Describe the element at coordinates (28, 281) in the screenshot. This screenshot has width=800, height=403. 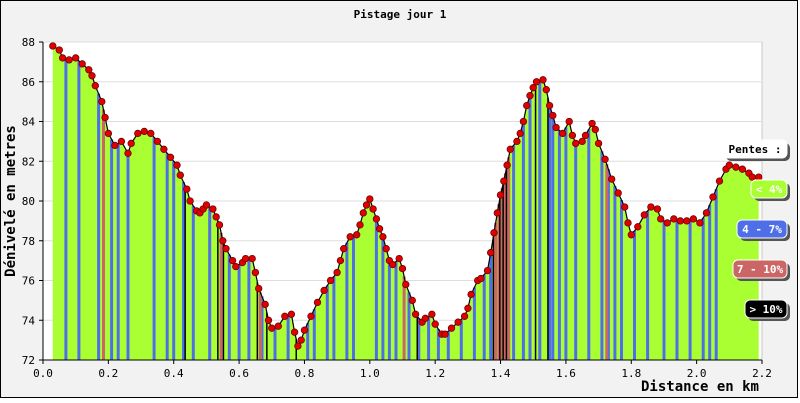
I see `y-tick-label: 76` at that location.